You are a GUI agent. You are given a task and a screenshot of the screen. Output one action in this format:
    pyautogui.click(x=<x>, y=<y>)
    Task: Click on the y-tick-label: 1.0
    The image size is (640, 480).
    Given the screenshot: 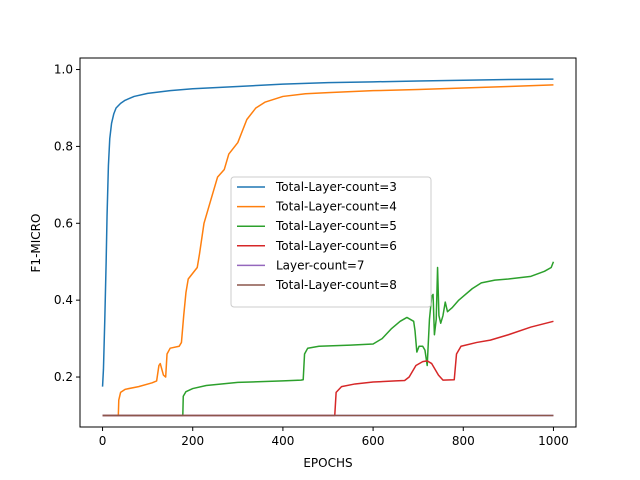 What is the action you would take?
    pyautogui.click(x=63, y=70)
    